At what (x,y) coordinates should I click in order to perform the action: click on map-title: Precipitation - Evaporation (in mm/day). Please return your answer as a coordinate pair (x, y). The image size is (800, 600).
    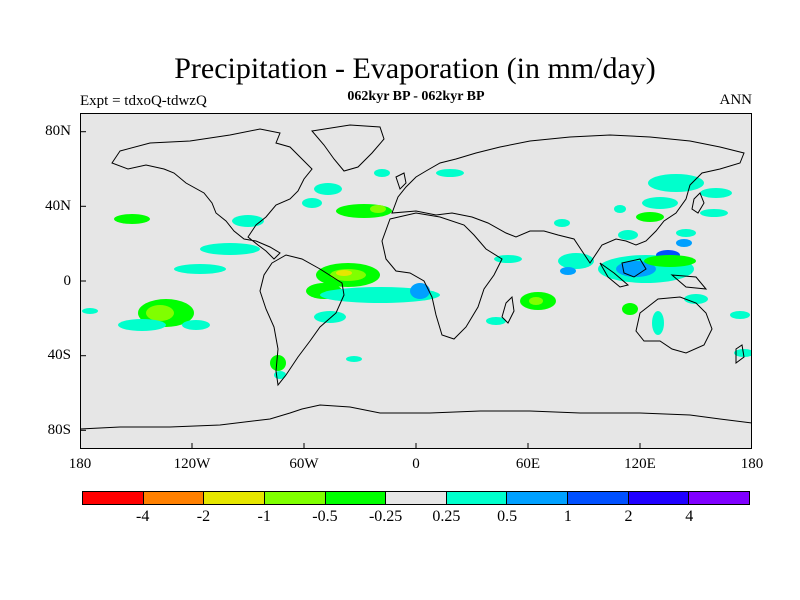
    Looking at the image, I should click on (415, 68).